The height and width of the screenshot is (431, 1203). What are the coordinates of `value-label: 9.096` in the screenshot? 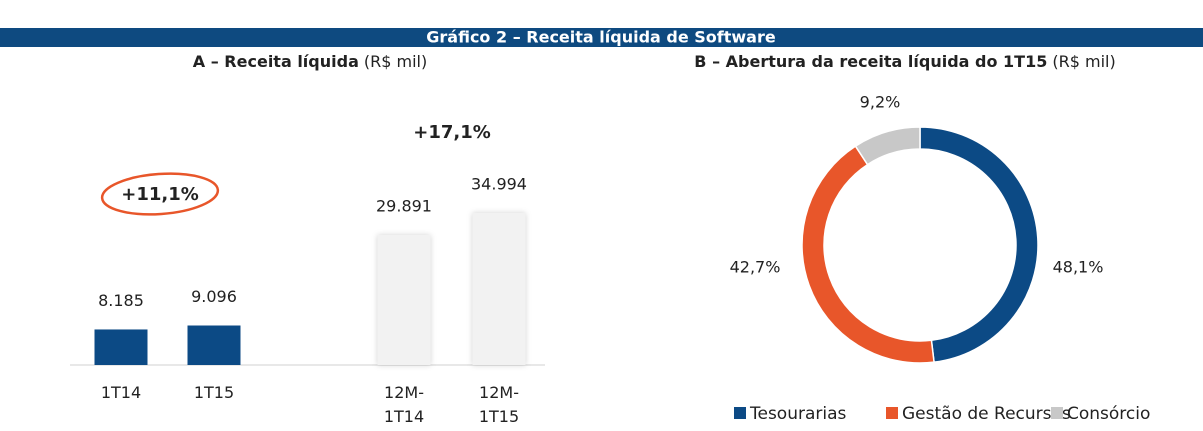 It's located at (214, 296).